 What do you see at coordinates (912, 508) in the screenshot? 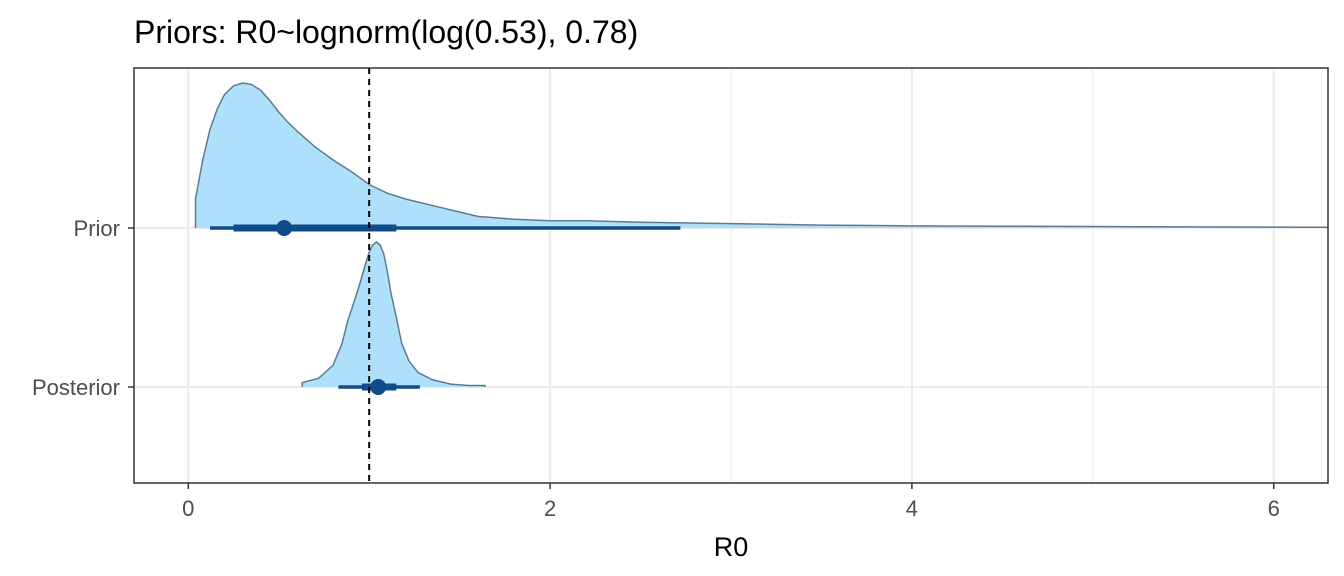
I see `x-tick-label: 4` at bounding box center [912, 508].